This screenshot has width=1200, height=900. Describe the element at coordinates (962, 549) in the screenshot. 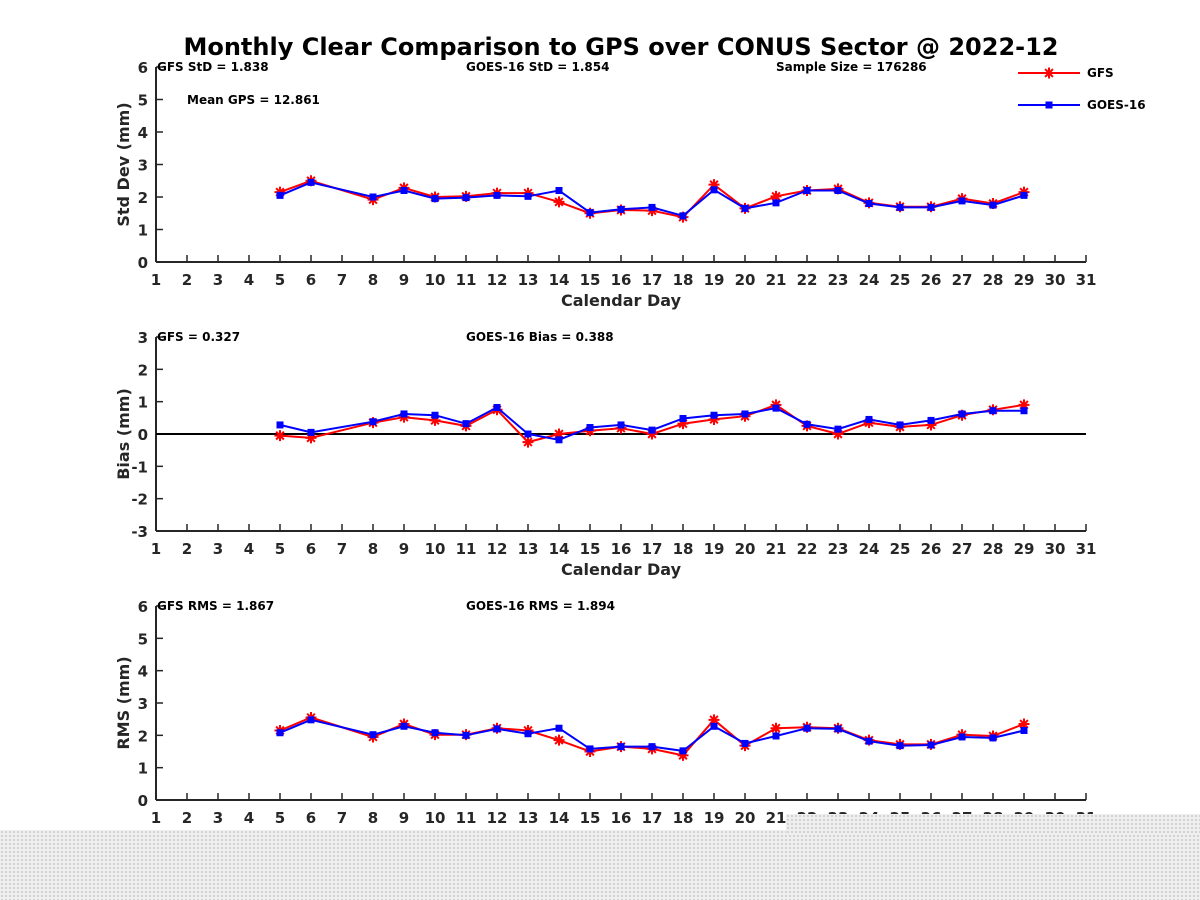

I see `x-tick-label: 27` at that location.